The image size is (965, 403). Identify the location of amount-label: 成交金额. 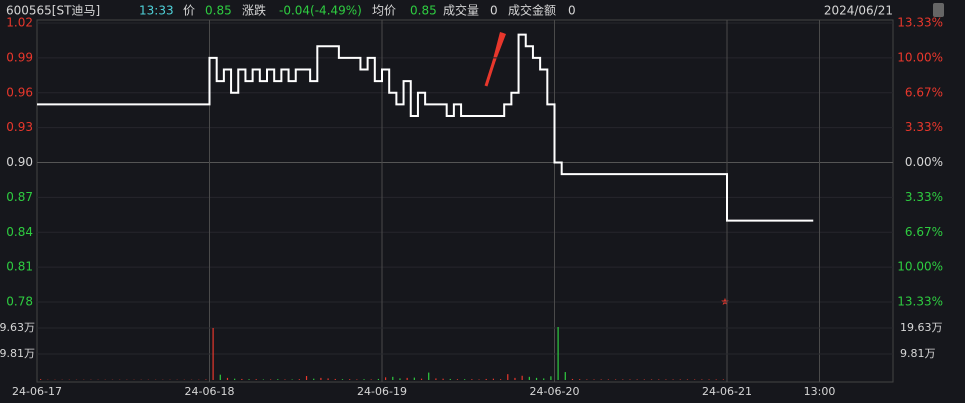
(532, 10).